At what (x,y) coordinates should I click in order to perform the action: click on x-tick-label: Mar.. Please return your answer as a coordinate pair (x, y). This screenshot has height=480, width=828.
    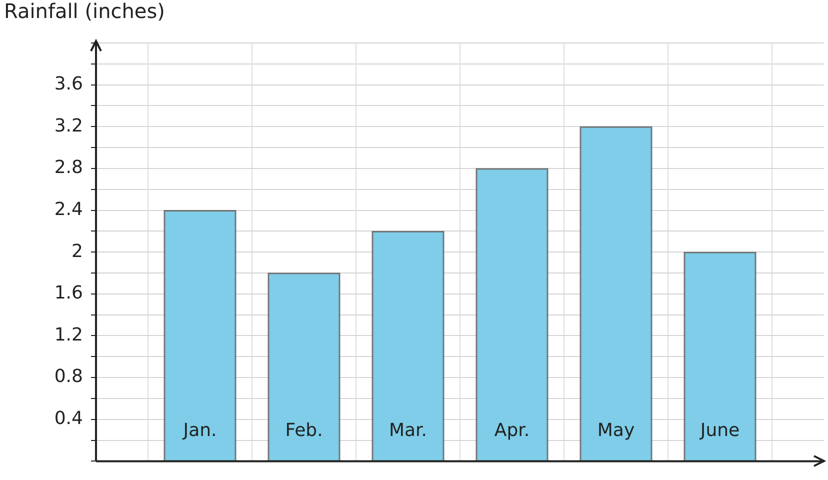
    Looking at the image, I should click on (408, 430).